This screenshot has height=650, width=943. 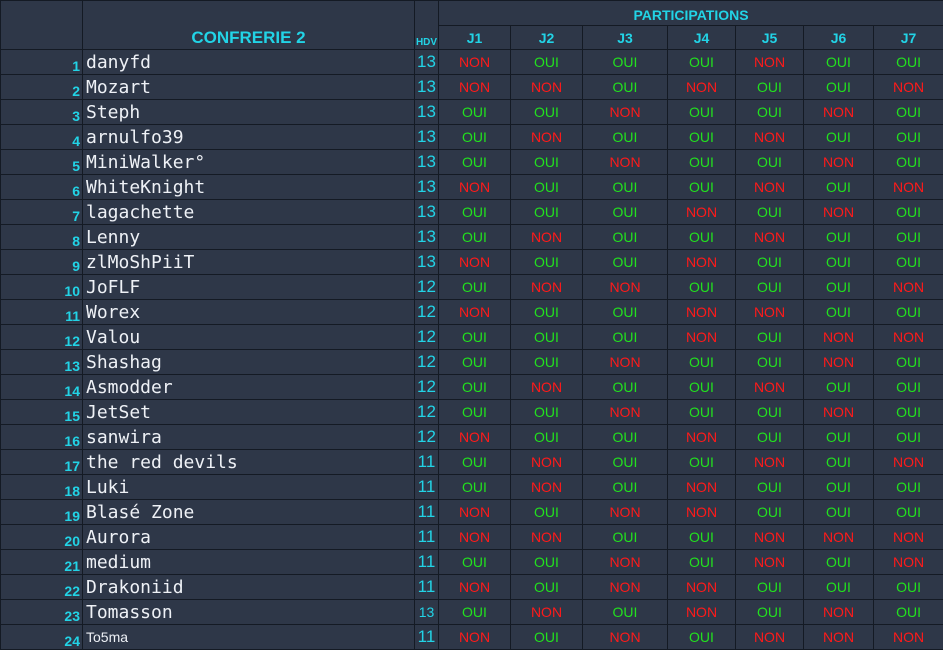 I want to click on day-header: J4, so click(x=702, y=38).